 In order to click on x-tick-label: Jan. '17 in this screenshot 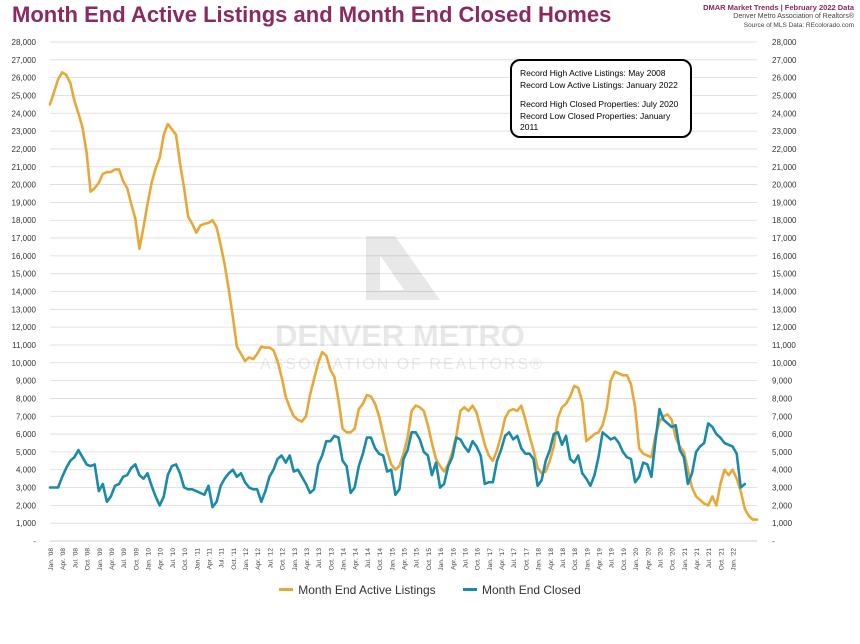, I will do `click(490, 559)`.